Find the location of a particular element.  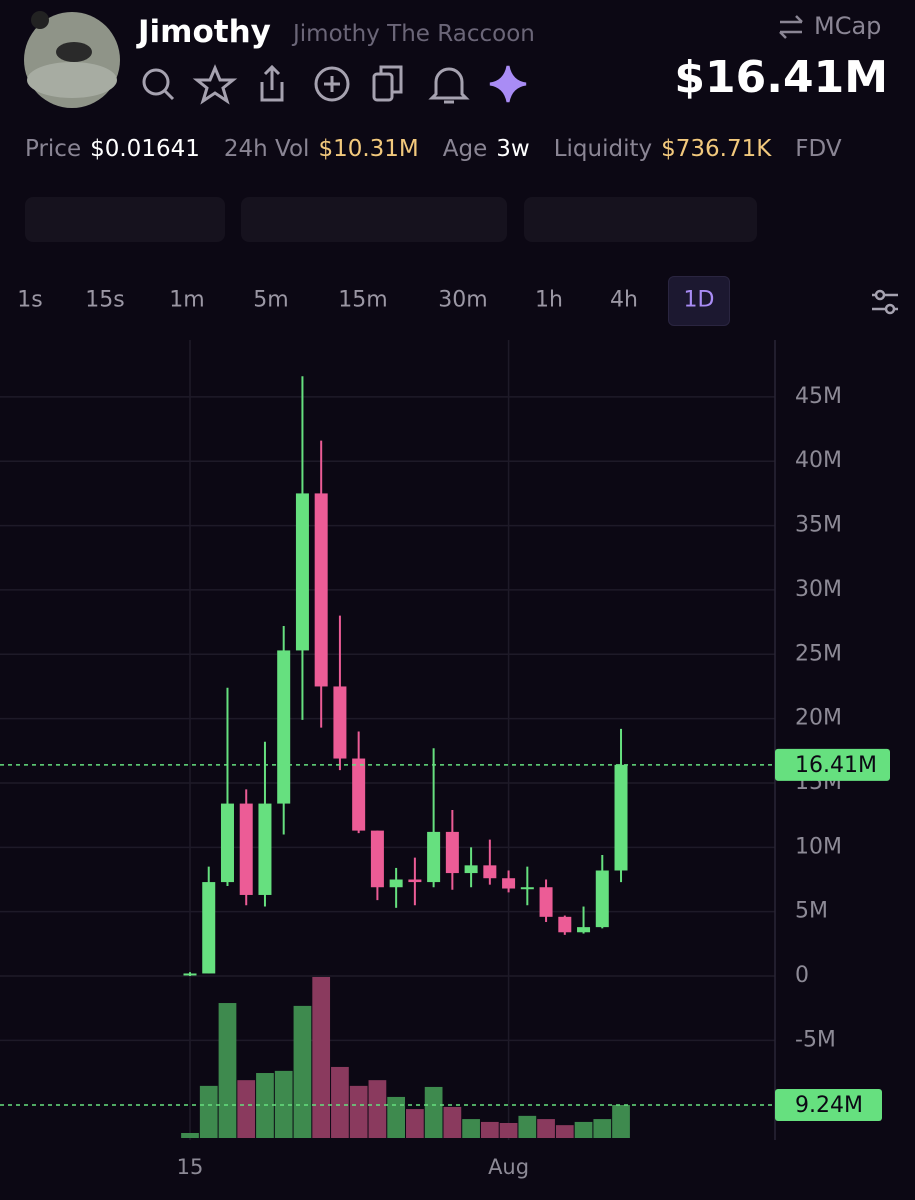

x-tick-label: 15 is located at coordinates (190, 1167).